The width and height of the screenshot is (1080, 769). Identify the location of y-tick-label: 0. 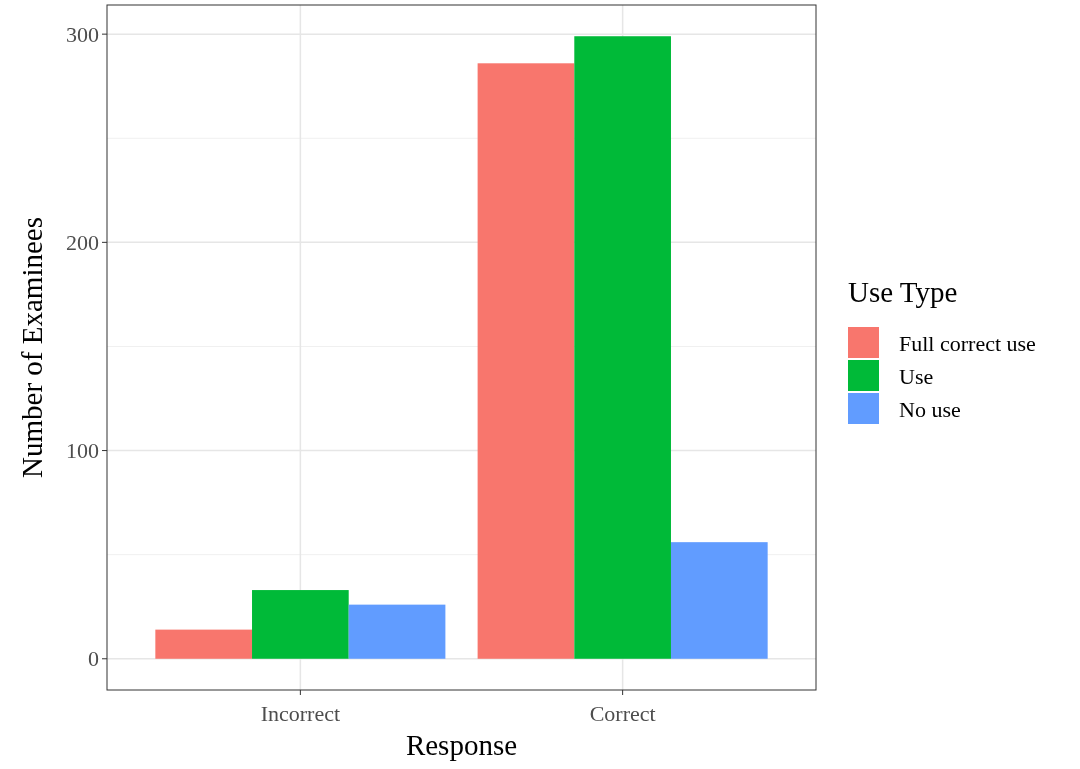
(93, 659).